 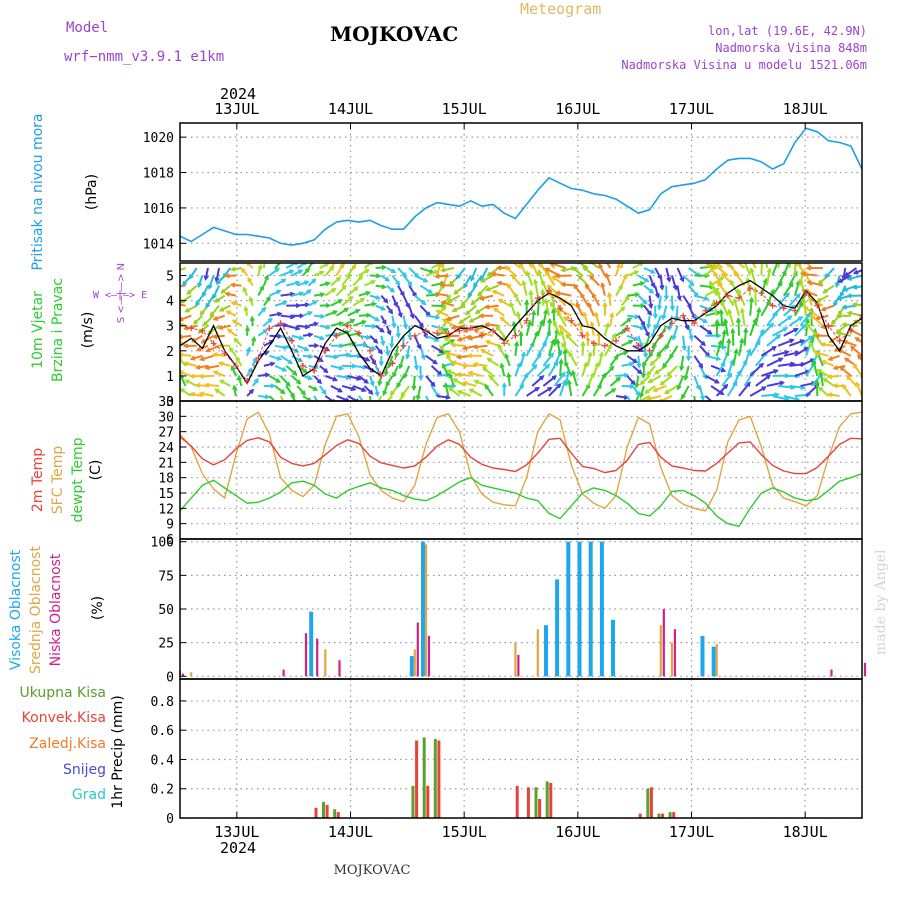 What do you see at coordinates (166, 402) in the screenshot?
I see `y-tick-label: 33` at bounding box center [166, 402].